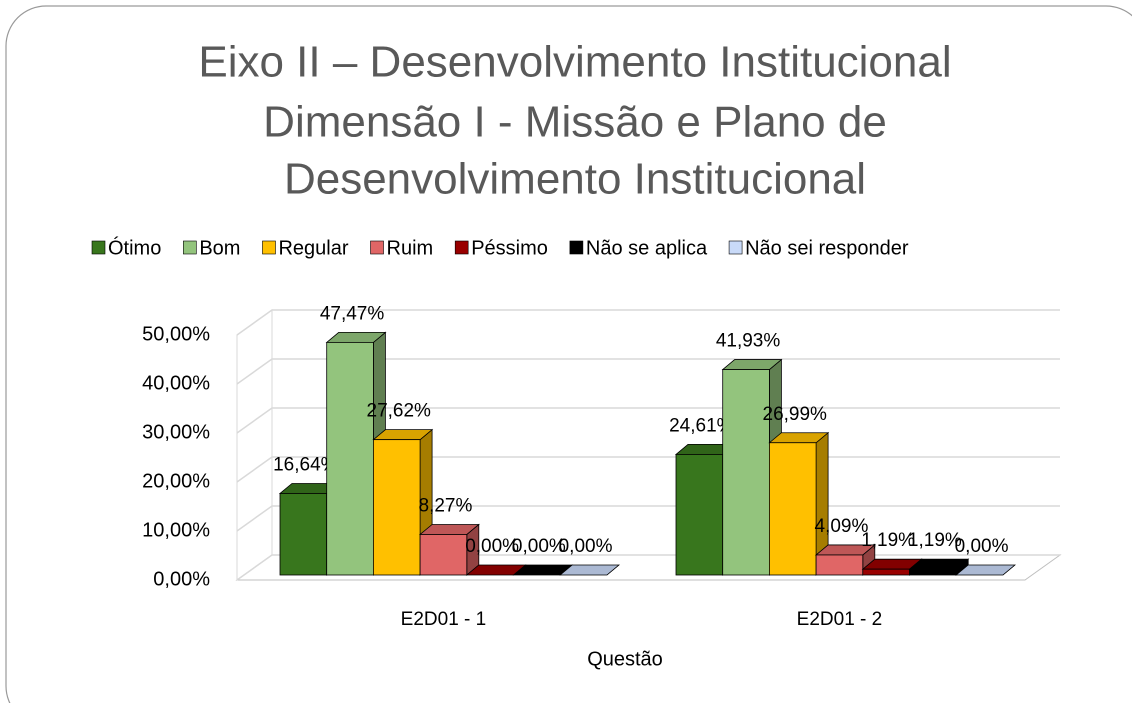  Describe the element at coordinates (827, 248) in the screenshot. I see `legend-label: Não sei responder` at that location.